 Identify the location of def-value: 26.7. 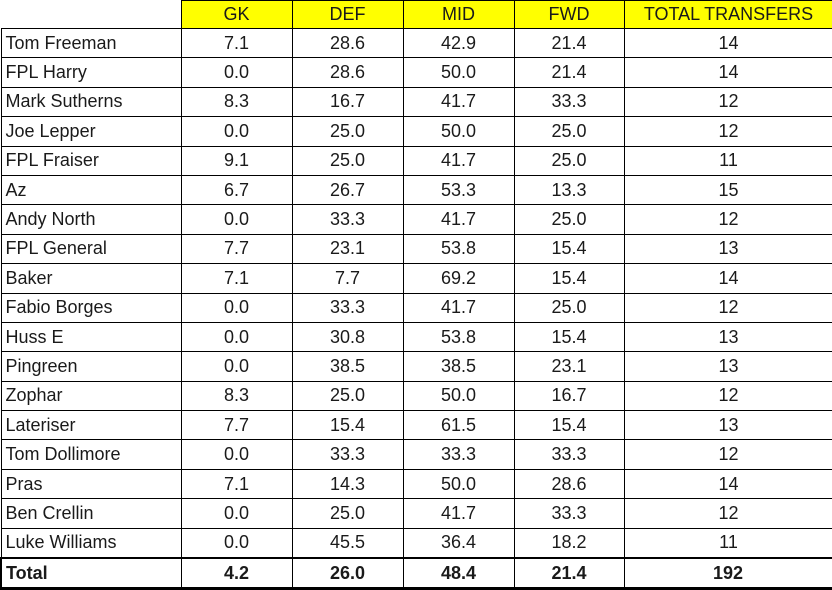
(347, 190).